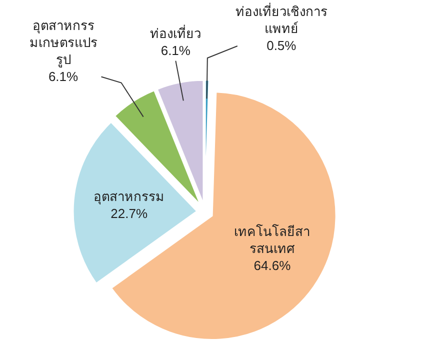 The image size is (435, 346). What do you see at coordinates (129, 197) in the screenshot?
I see `slice-label: อุตสาหกรรม` at bounding box center [129, 197].